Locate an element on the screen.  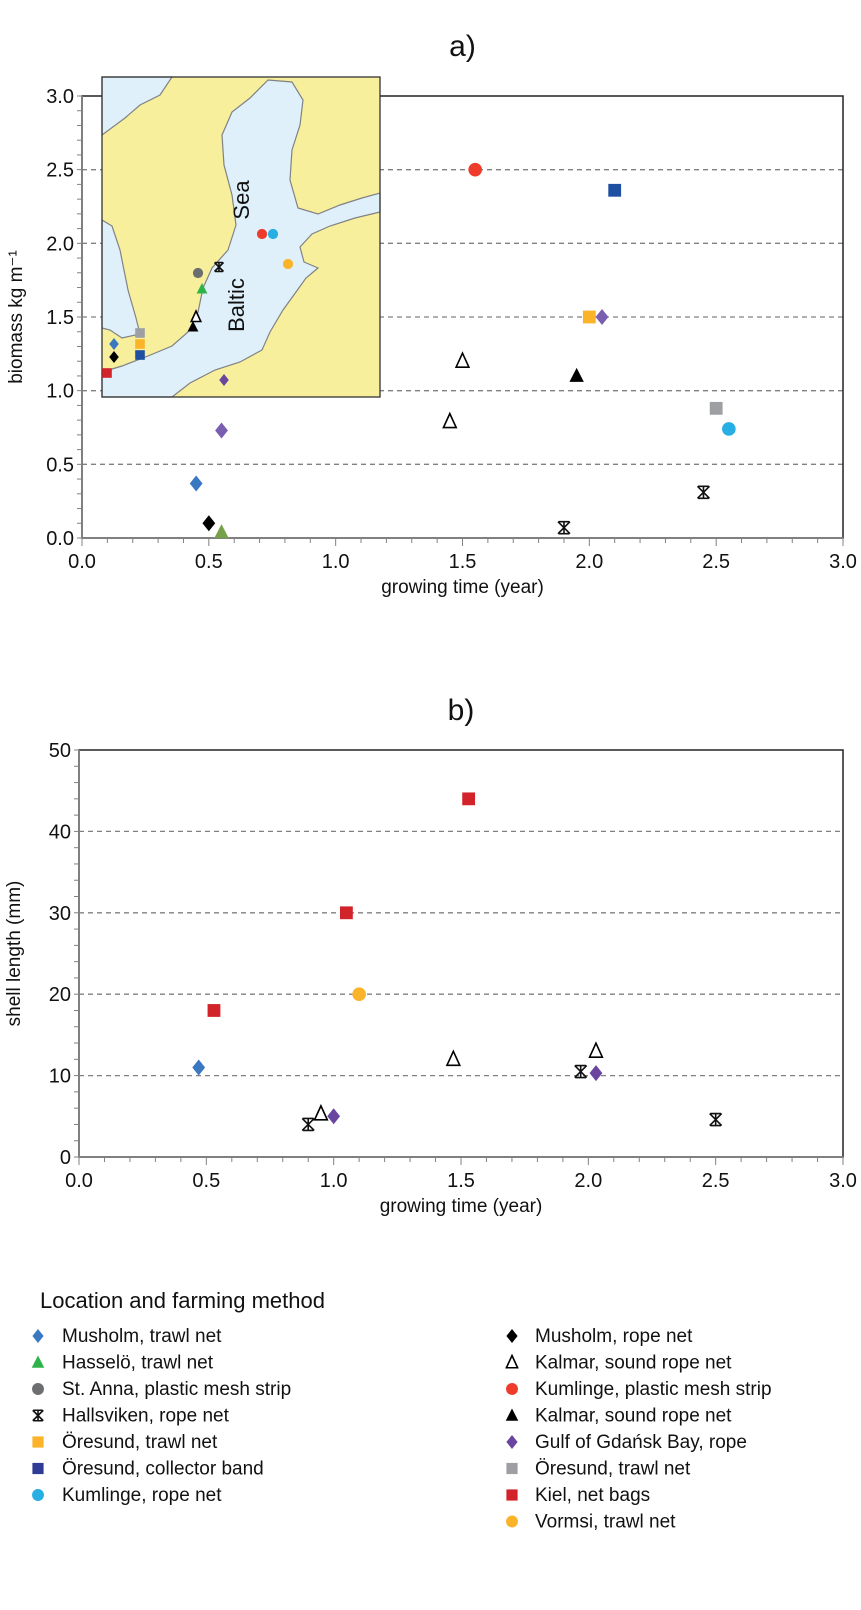
map-label-sea: Sea is located at coordinates (241, 200).